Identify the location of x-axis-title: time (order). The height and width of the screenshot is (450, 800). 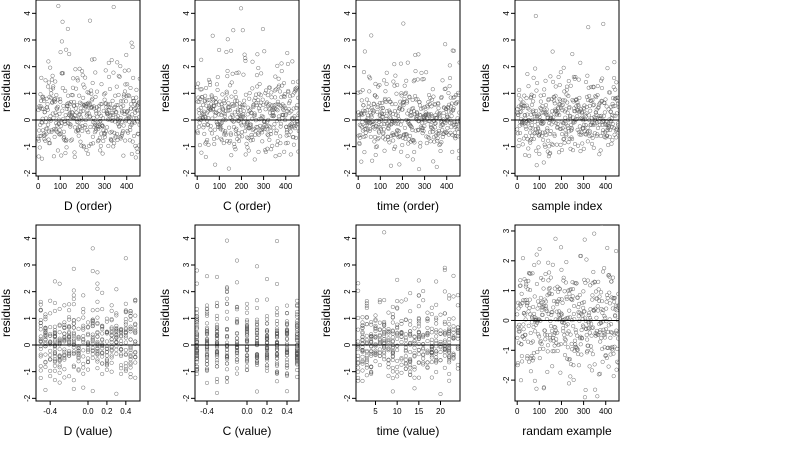
(408, 206).